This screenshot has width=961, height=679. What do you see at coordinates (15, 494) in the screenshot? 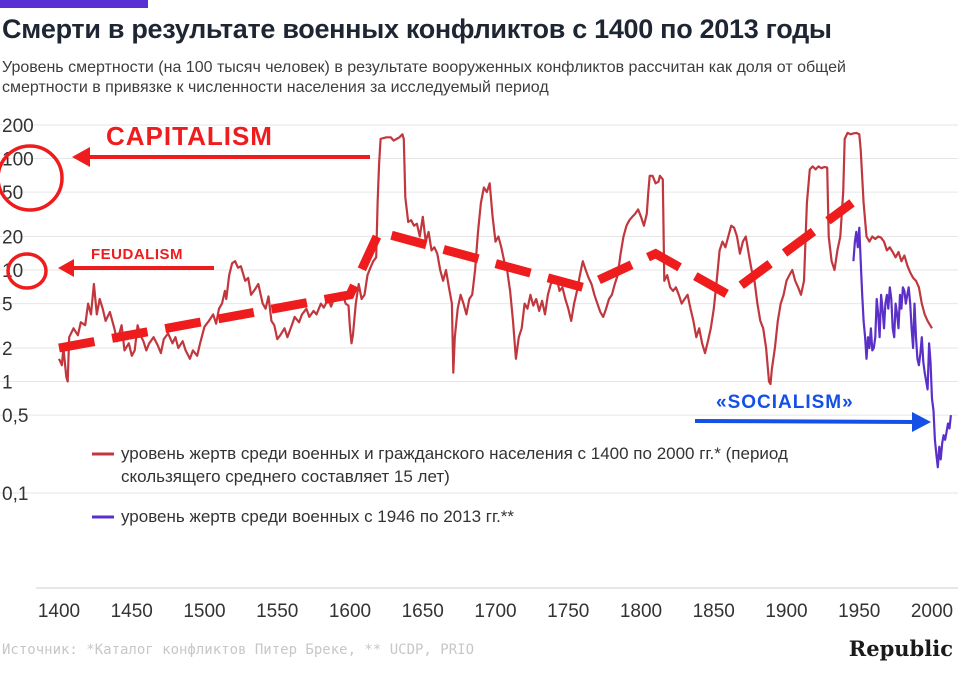
I see `y-tick-label: 0,1` at bounding box center [15, 494].